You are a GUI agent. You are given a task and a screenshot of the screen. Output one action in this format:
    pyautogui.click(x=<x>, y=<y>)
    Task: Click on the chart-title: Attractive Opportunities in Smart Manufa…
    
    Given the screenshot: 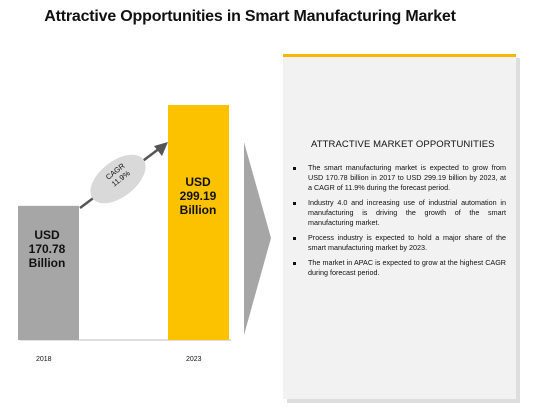 What is the action you would take?
    pyautogui.click(x=250, y=16)
    